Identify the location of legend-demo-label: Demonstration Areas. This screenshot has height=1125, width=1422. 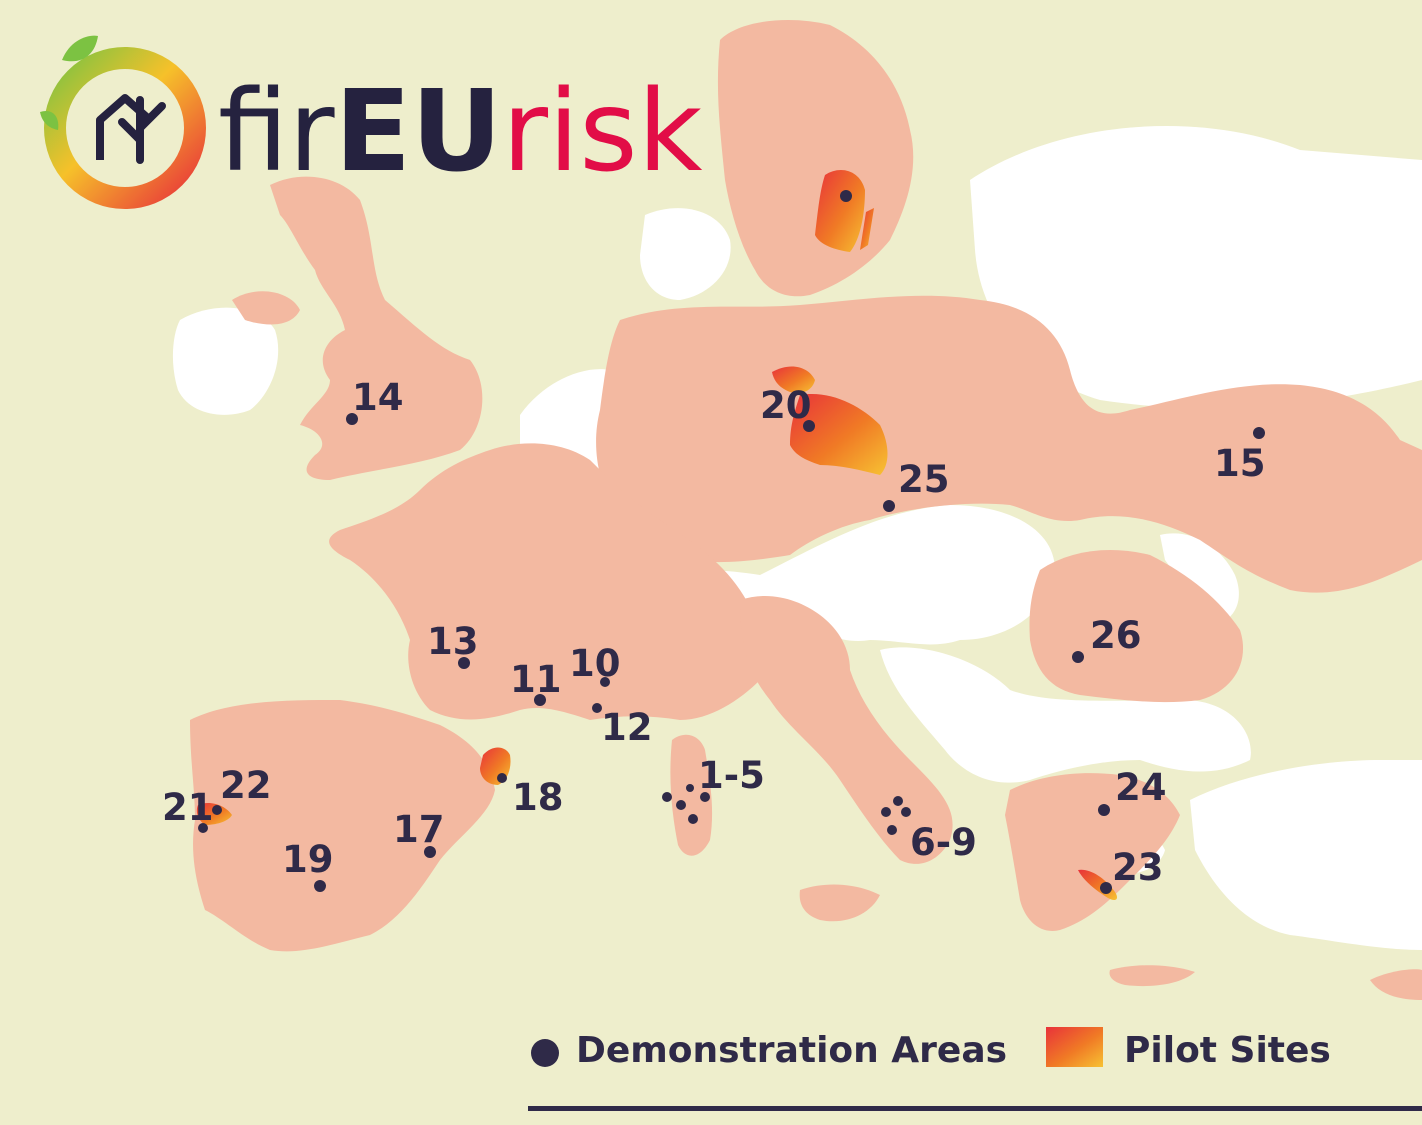
(791, 1050).